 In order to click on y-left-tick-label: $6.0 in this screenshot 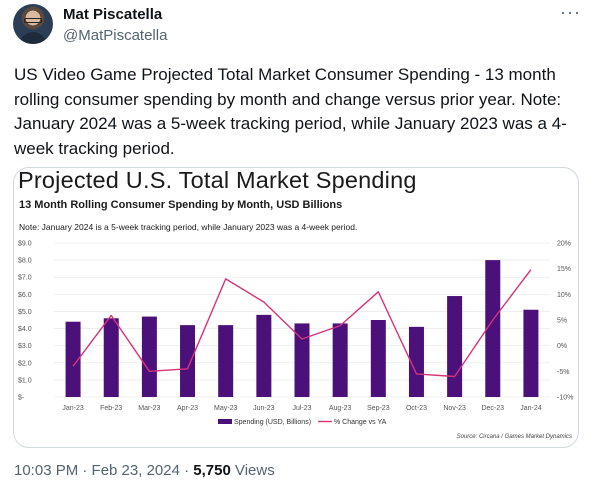, I will do `click(25, 295)`.